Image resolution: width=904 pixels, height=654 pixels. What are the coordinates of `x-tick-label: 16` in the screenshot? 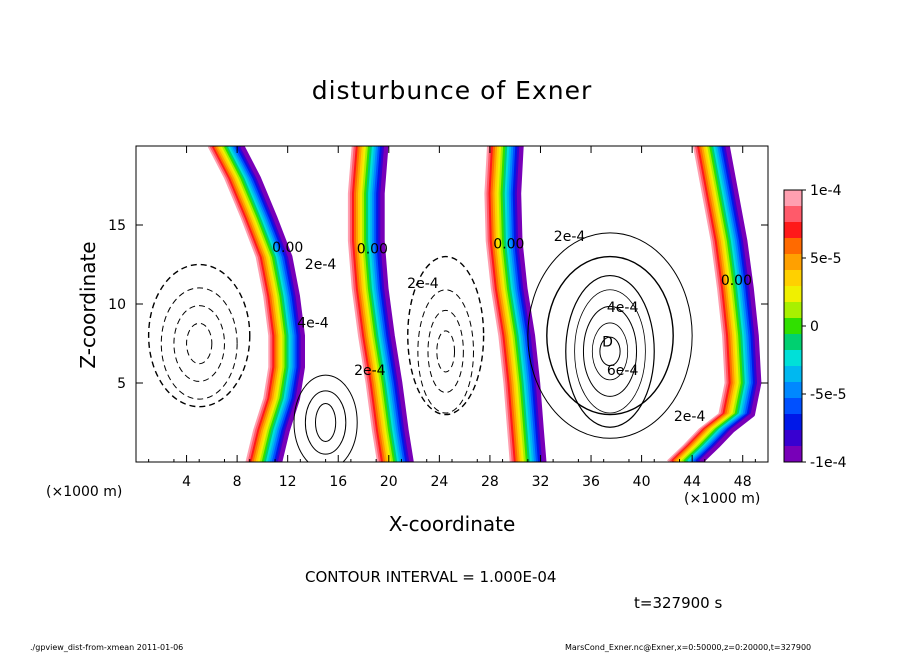 It's located at (338, 482).